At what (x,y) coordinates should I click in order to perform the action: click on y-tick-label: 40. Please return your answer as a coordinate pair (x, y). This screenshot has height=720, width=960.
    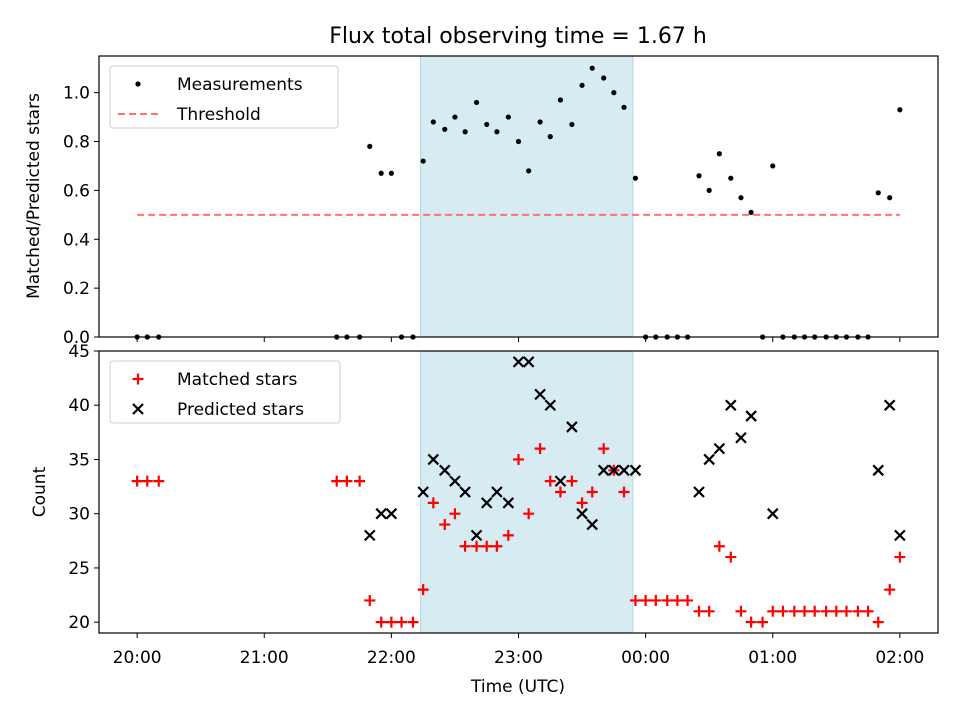
    Looking at the image, I should click on (79, 406).